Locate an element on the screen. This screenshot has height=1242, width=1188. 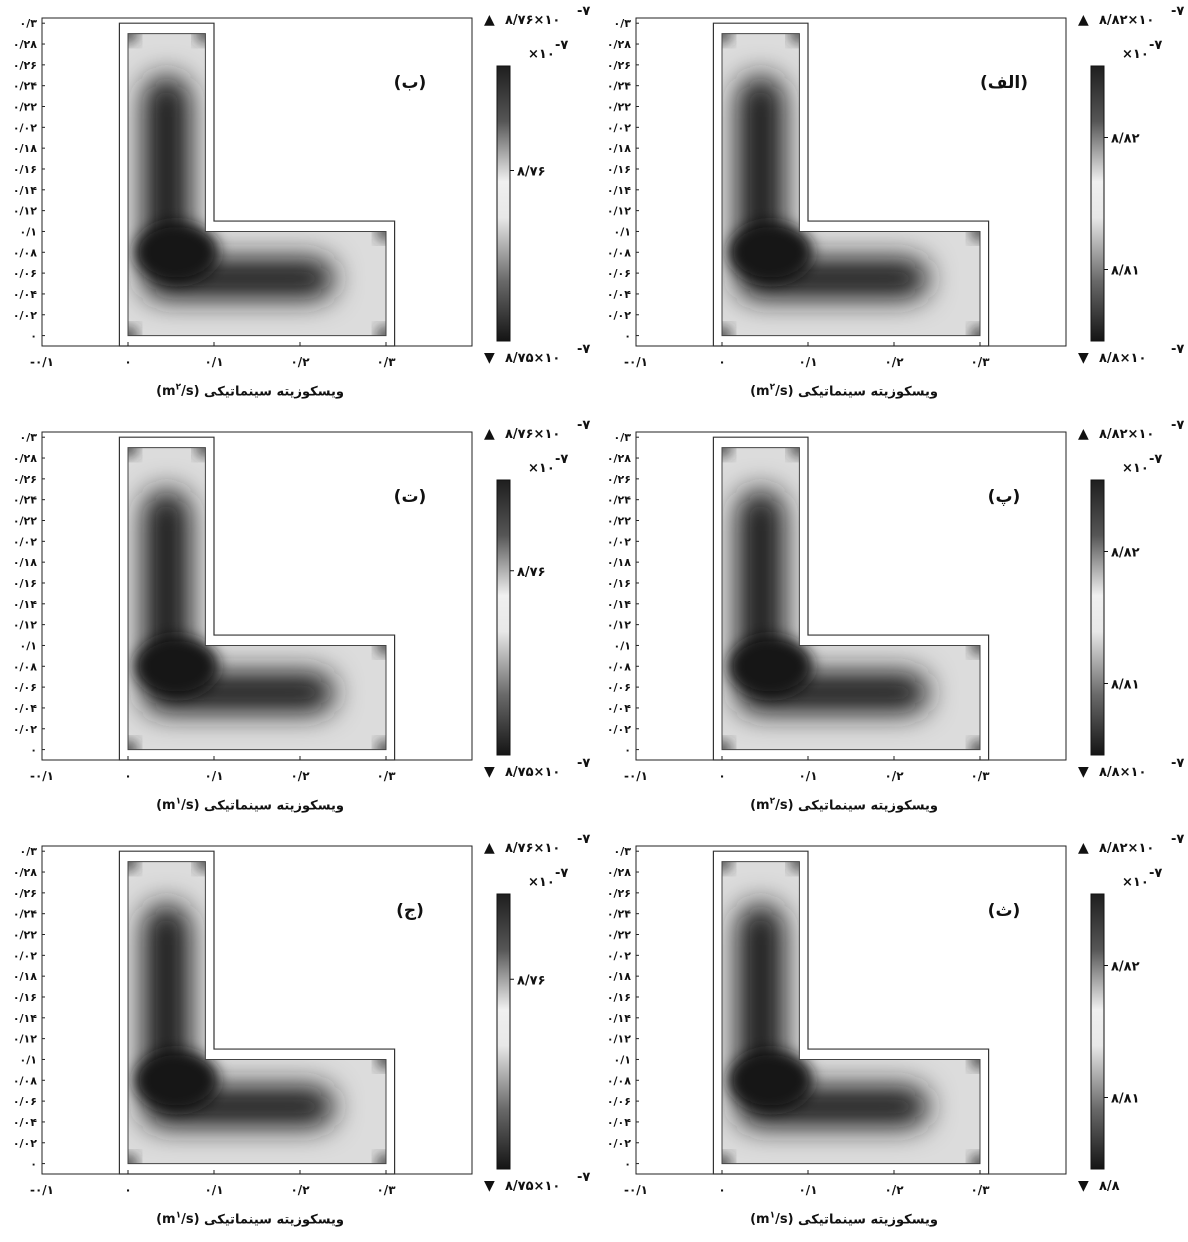
colorbar-max-label: ۸/۷۶×۱۰ is located at coordinates (532, 20).